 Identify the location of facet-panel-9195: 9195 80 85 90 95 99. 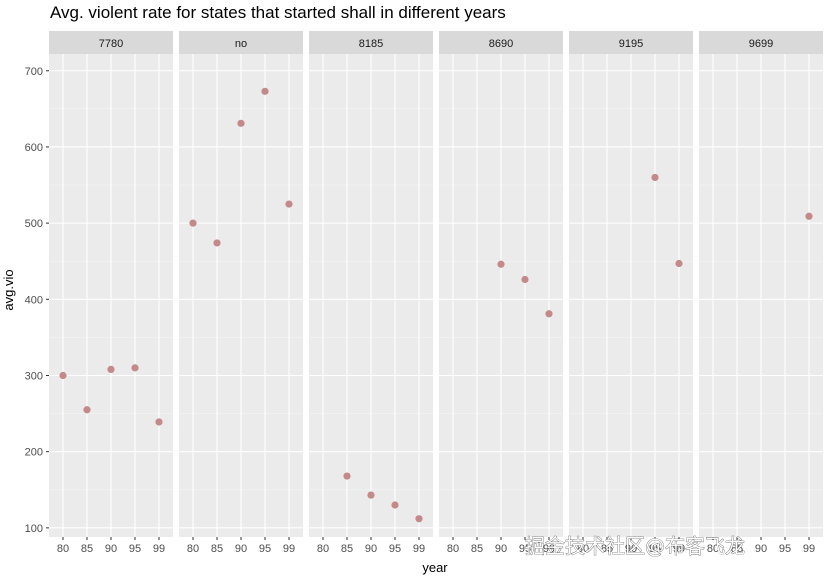
(631, 293).